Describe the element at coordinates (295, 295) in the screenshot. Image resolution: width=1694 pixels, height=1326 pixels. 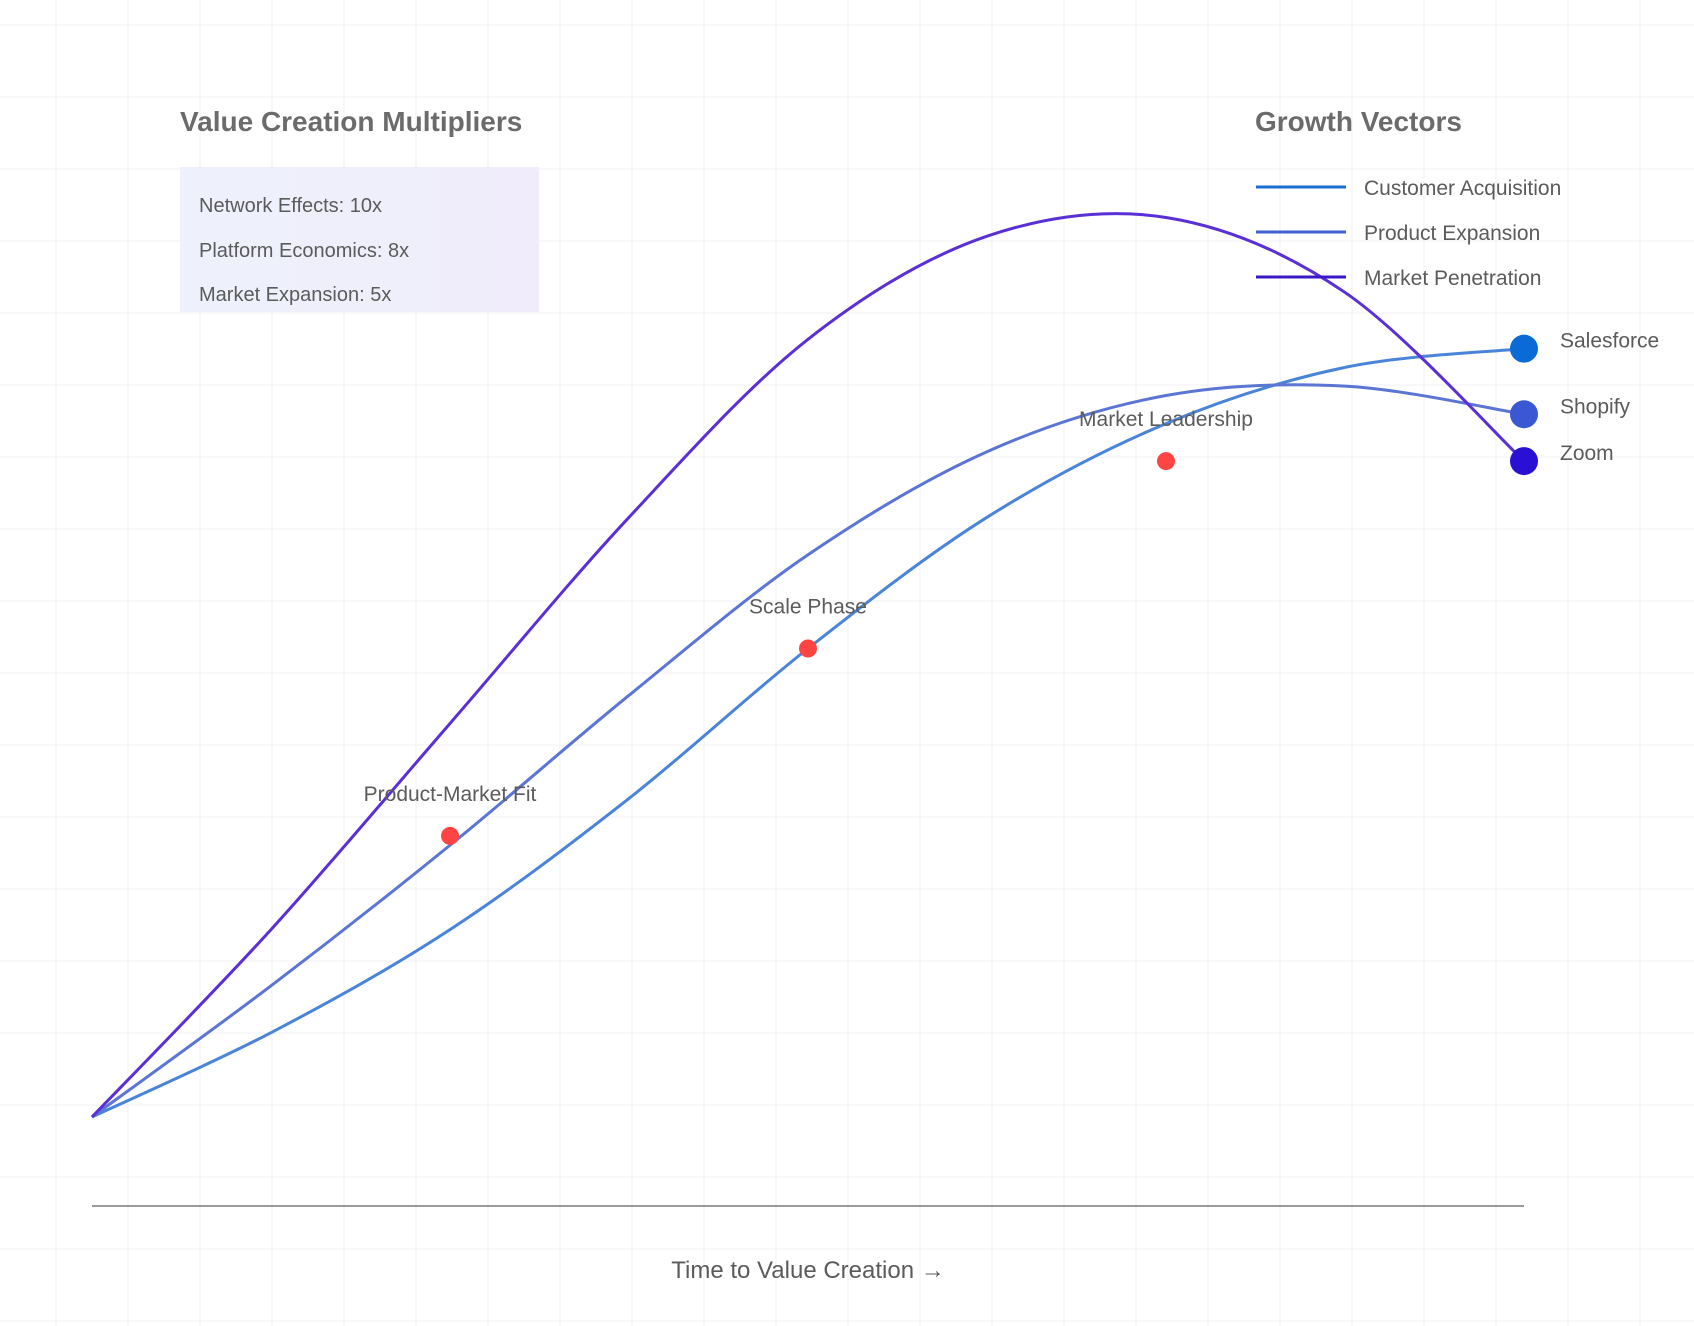
I see `multiplier-item: Market Expansion: 5x` at that location.